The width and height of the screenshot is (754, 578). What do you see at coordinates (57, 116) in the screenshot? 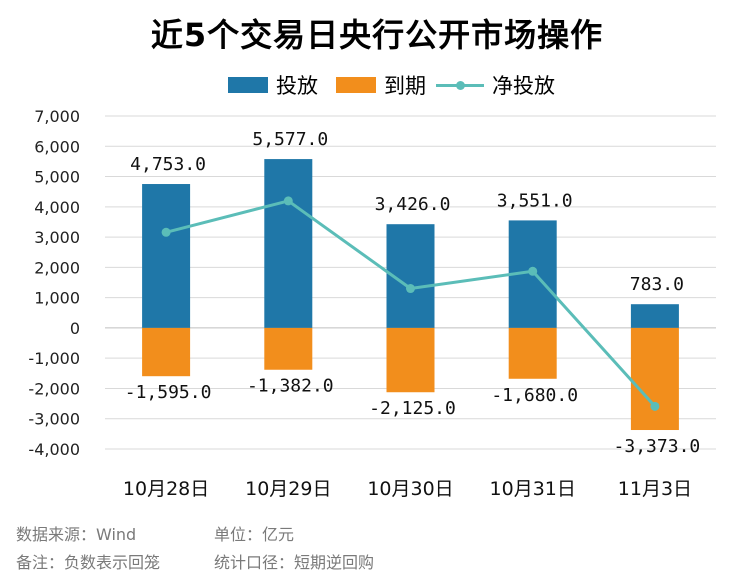
I see `y-tick-label: 7,000` at bounding box center [57, 116].